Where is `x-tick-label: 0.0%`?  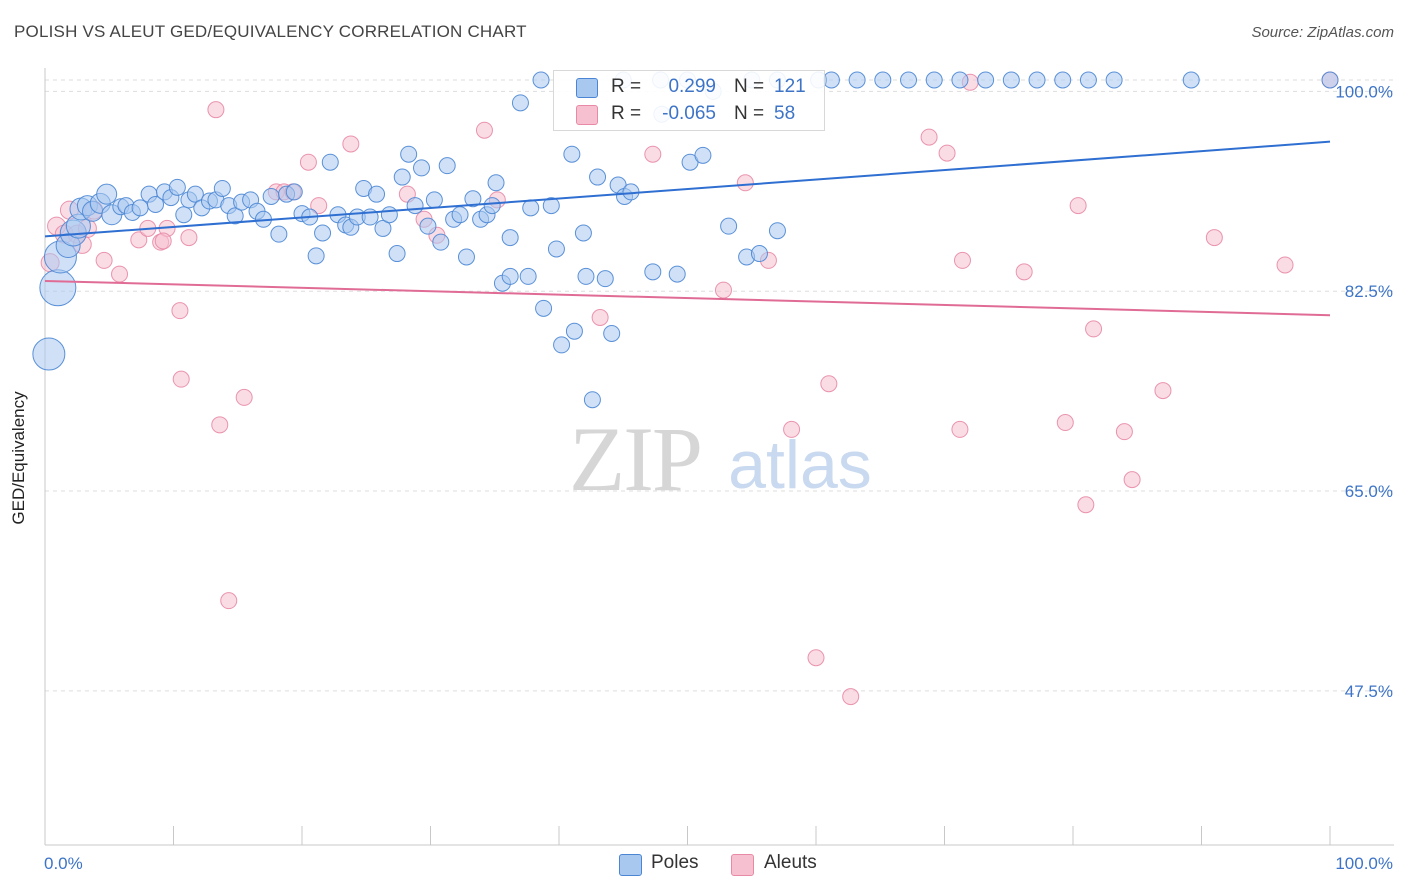 x-tick-label: 0.0% is located at coordinates (63, 863).